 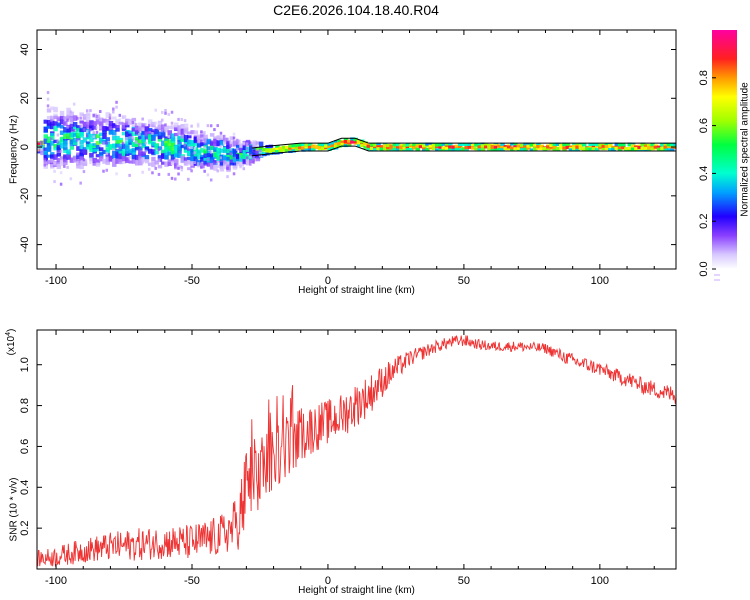 I want to click on spectrogram-x-tick-label: 100, so click(x=600, y=281).